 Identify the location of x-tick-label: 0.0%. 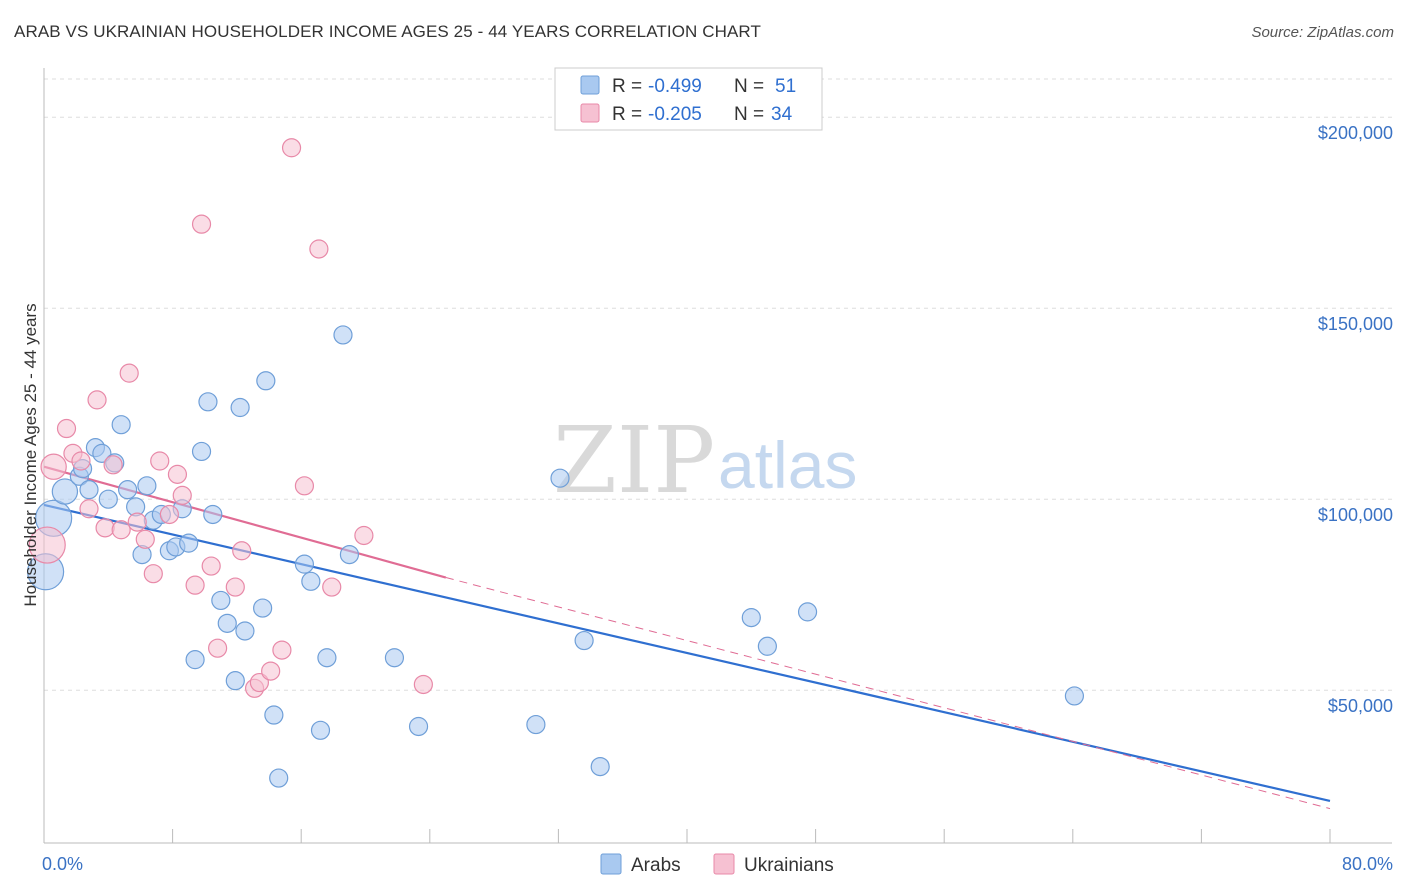
(62, 864).